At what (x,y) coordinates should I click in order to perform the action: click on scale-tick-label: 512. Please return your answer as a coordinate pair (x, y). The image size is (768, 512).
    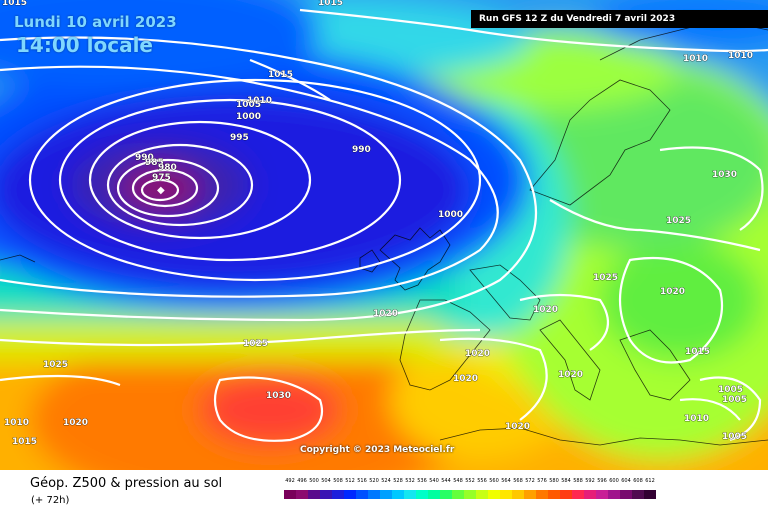
    Looking at the image, I should click on (350, 481).